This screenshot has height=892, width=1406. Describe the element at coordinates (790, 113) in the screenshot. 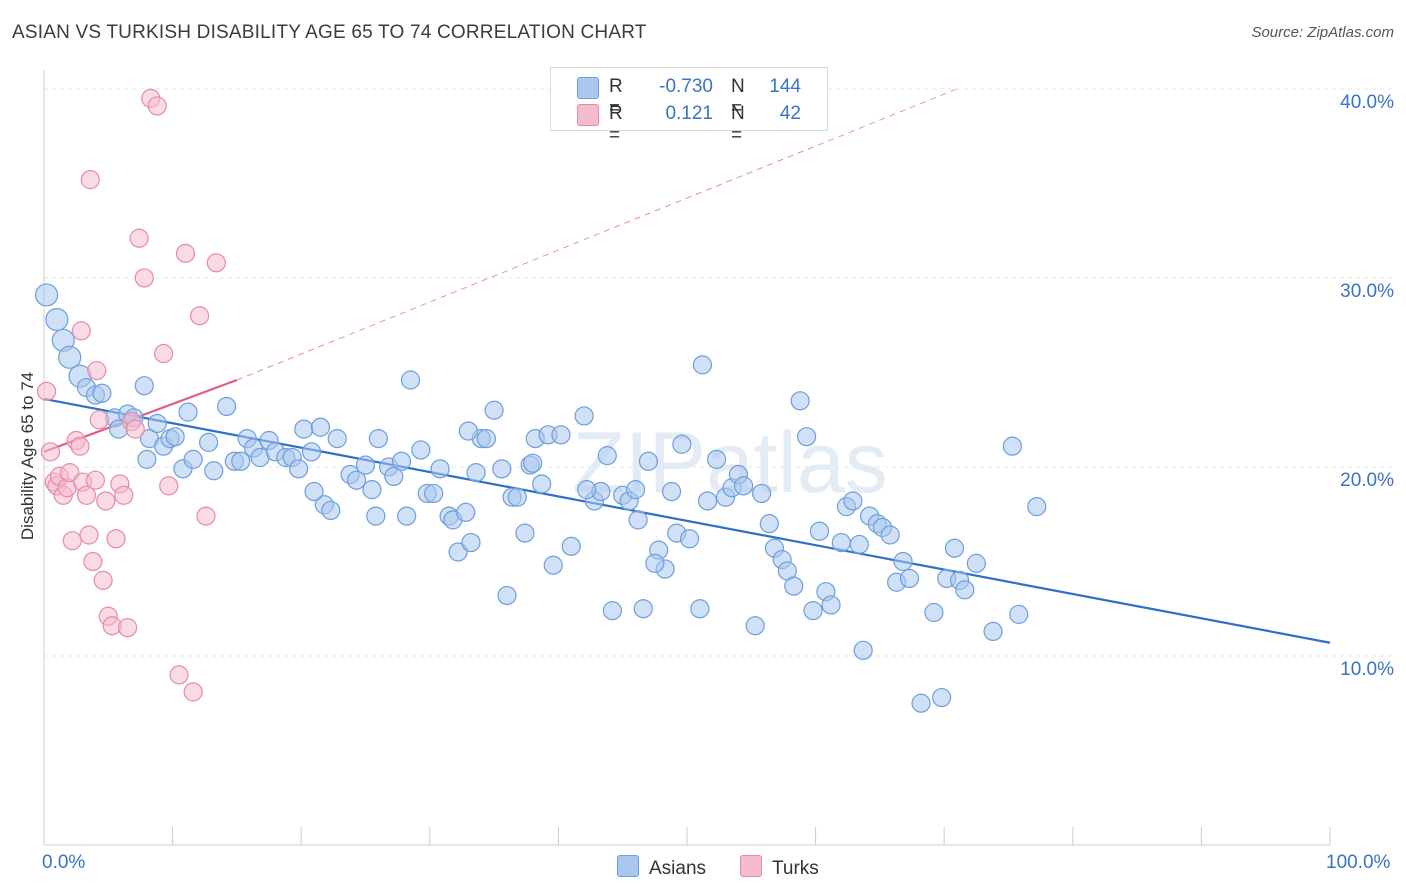

I see `n-value: 42` at that location.